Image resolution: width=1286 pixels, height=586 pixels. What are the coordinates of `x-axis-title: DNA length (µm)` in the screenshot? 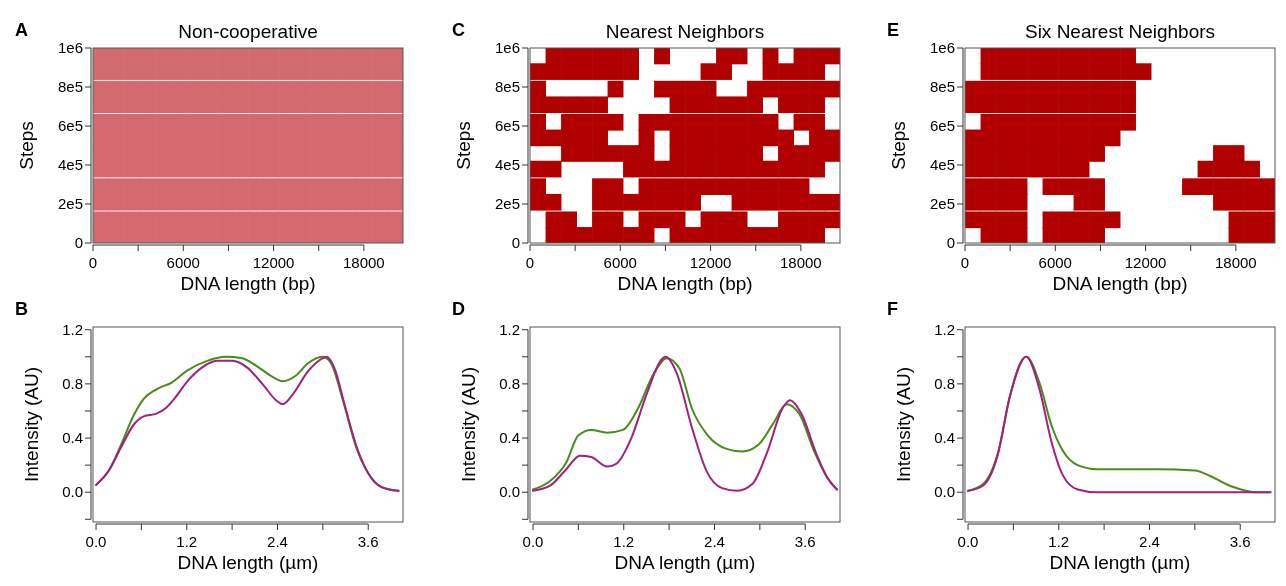 It's located at (248, 562).